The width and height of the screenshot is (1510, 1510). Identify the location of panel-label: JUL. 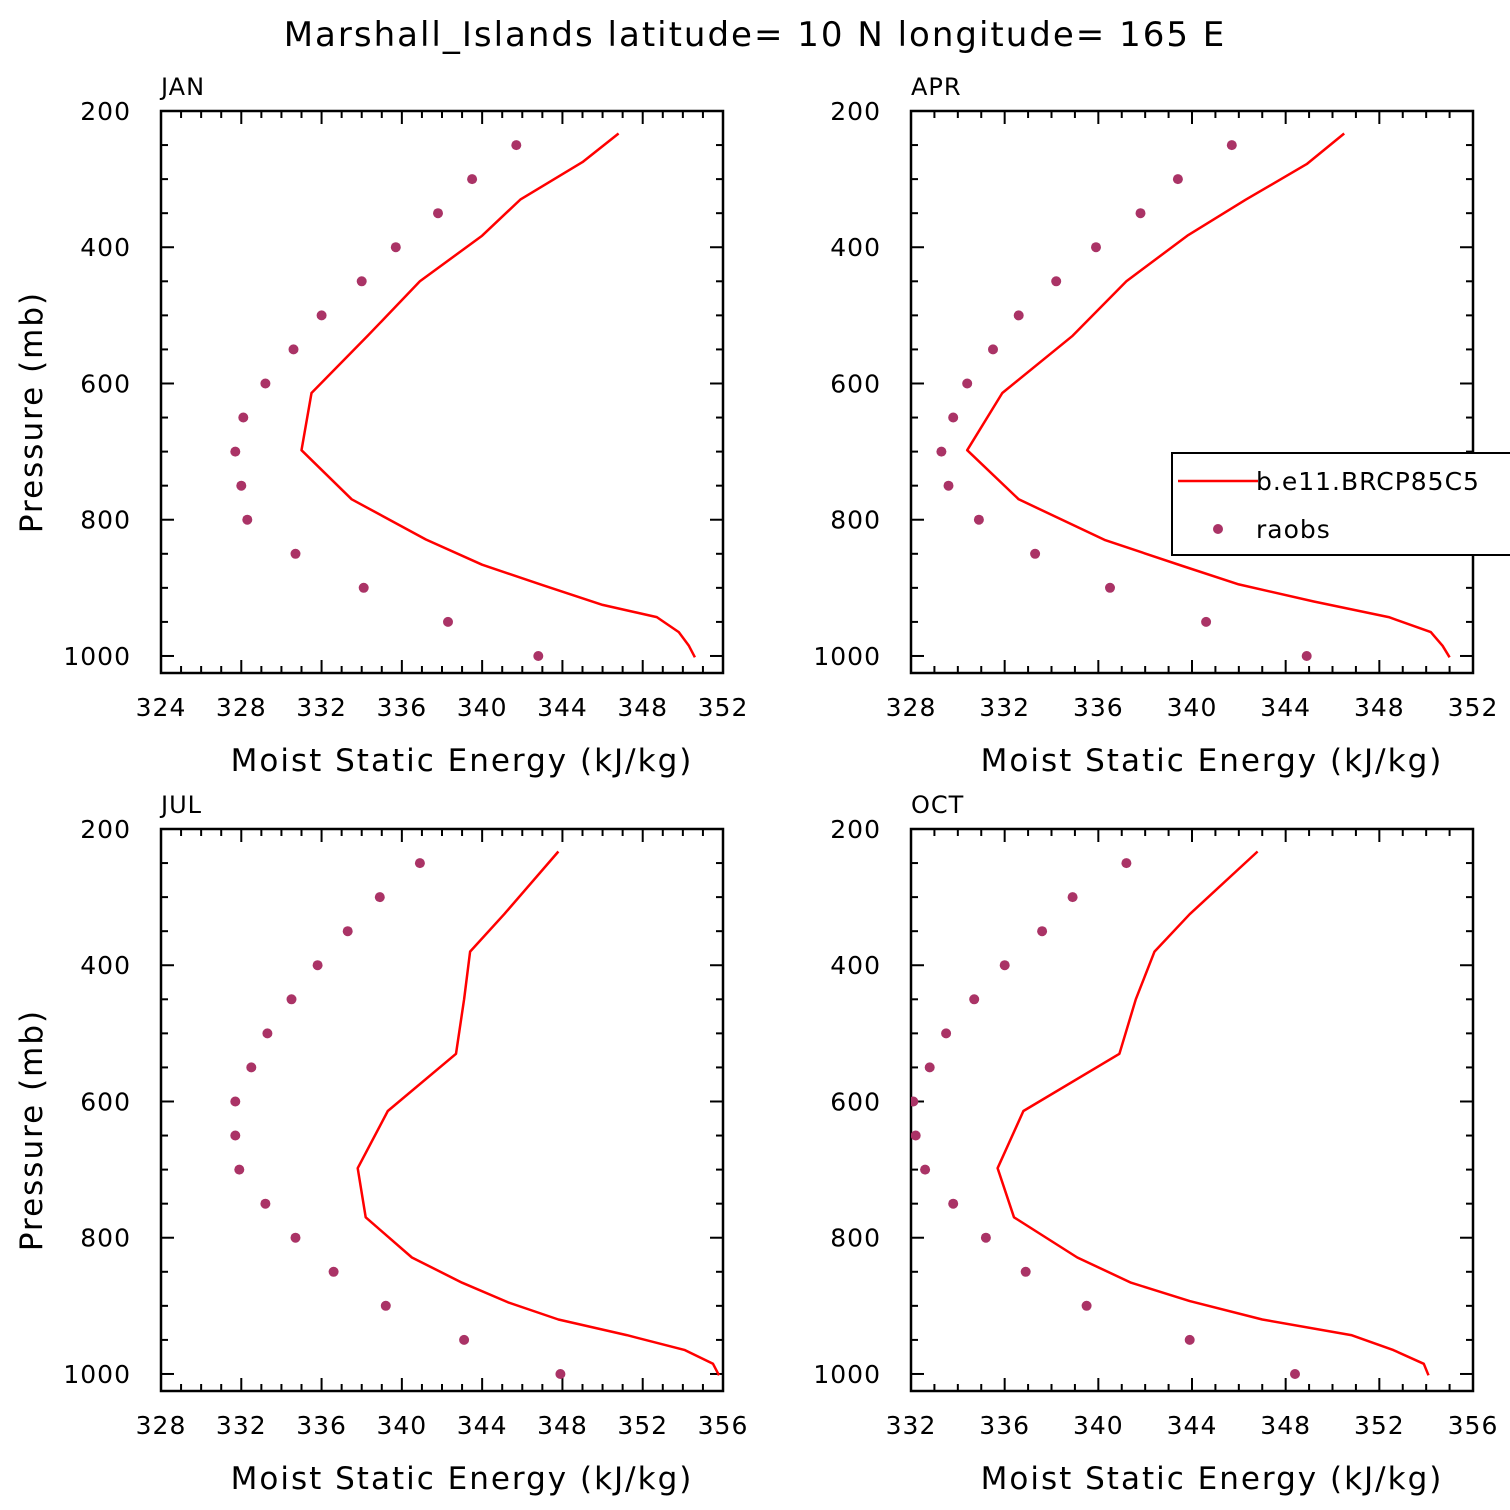
(180, 805).